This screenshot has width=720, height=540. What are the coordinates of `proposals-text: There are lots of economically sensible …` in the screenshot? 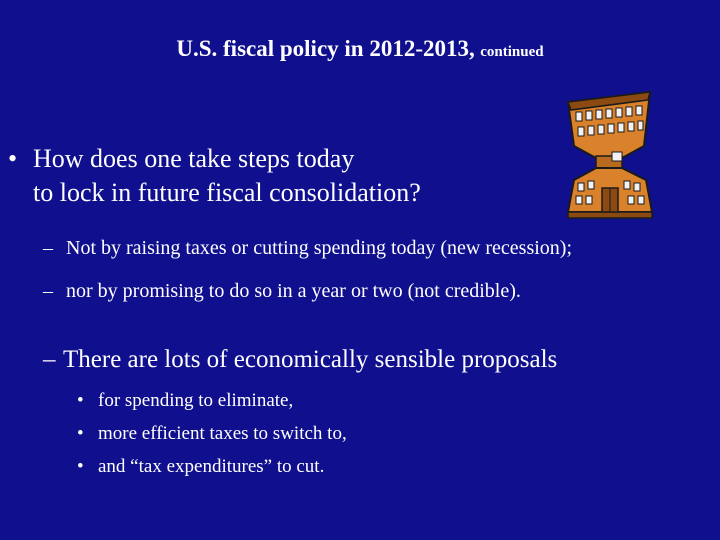 It's located at (310, 359).